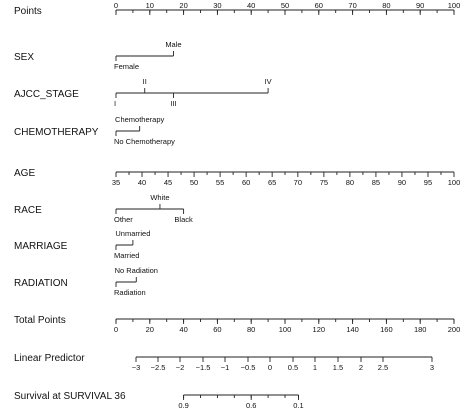  I want to click on row-label-linear-predictor: Linear Predictor, so click(49, 358).